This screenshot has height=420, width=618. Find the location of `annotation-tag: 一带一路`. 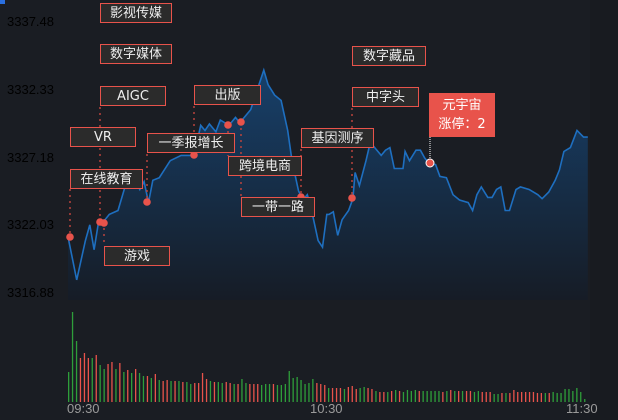

annotation-tag: 一带一路 is located at coordinates (278, 207).